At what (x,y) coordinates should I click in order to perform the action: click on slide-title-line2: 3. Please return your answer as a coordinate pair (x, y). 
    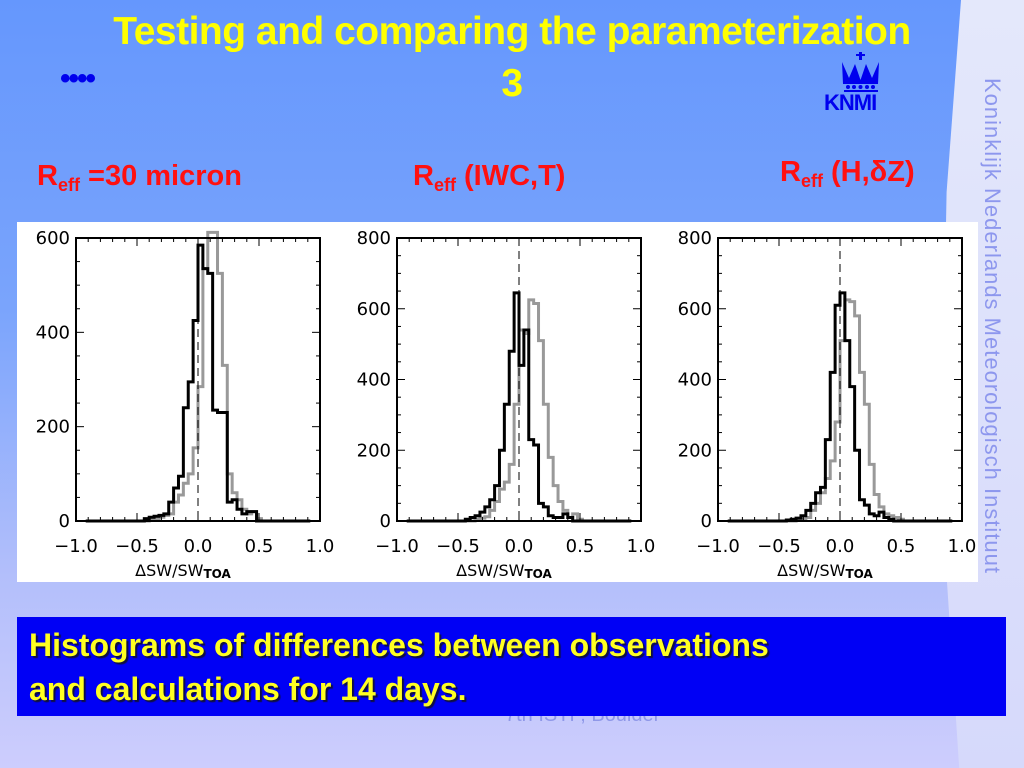
    Looking at the image, I should click on (512, 83).